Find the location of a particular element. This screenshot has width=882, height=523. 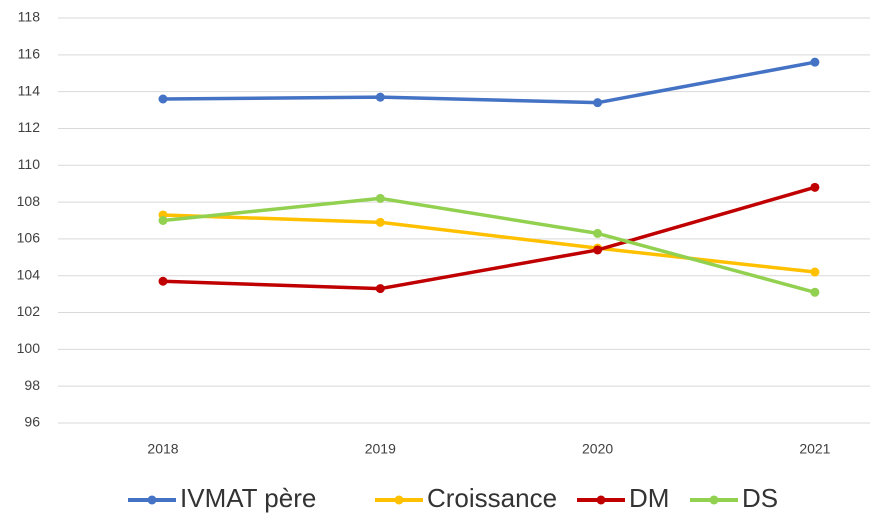

x-tick-label: 2021 is located at coordinates (814, 449).